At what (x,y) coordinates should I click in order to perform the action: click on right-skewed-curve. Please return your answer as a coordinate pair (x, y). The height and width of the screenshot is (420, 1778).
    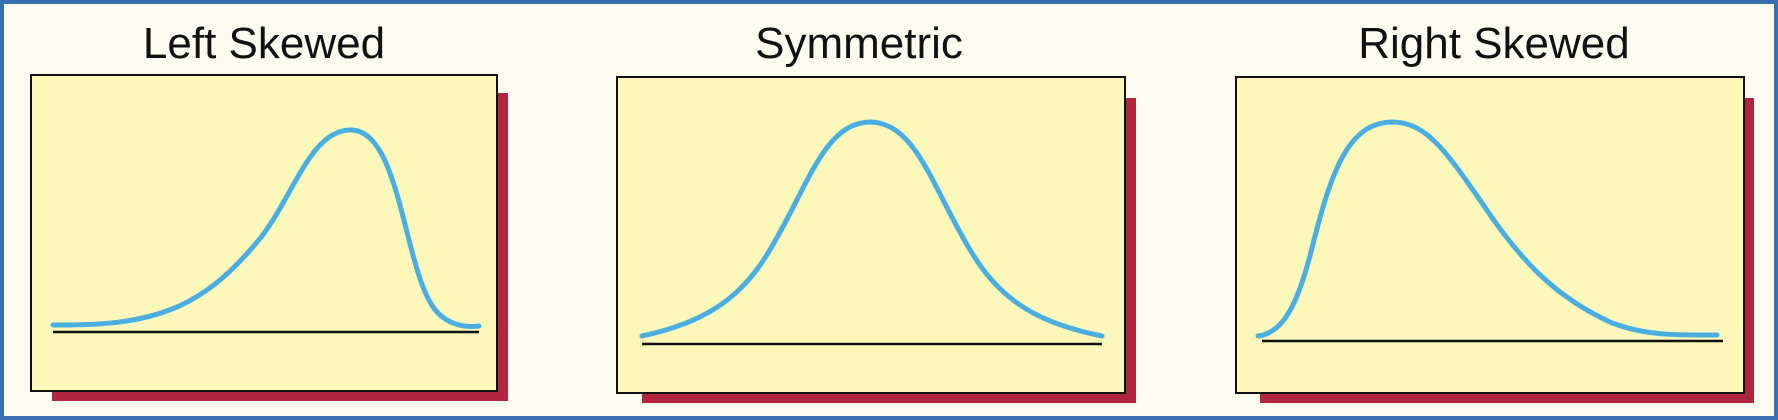
    Looking at the image, I should click on (1487, 229).